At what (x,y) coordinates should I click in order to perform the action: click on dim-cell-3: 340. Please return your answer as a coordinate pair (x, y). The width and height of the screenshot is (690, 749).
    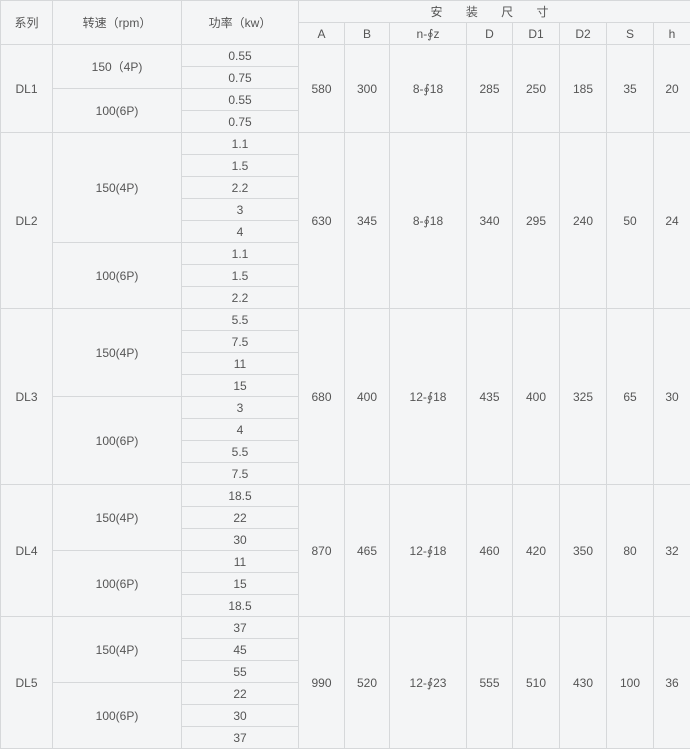
    Looking at the image, I should click on (489, 220).